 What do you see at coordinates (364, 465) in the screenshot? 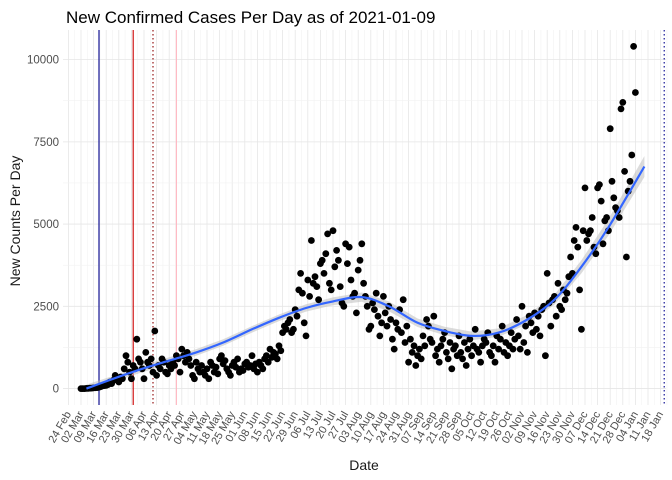
I see `x-axis-title: Date` at bounding box center [364, 465].